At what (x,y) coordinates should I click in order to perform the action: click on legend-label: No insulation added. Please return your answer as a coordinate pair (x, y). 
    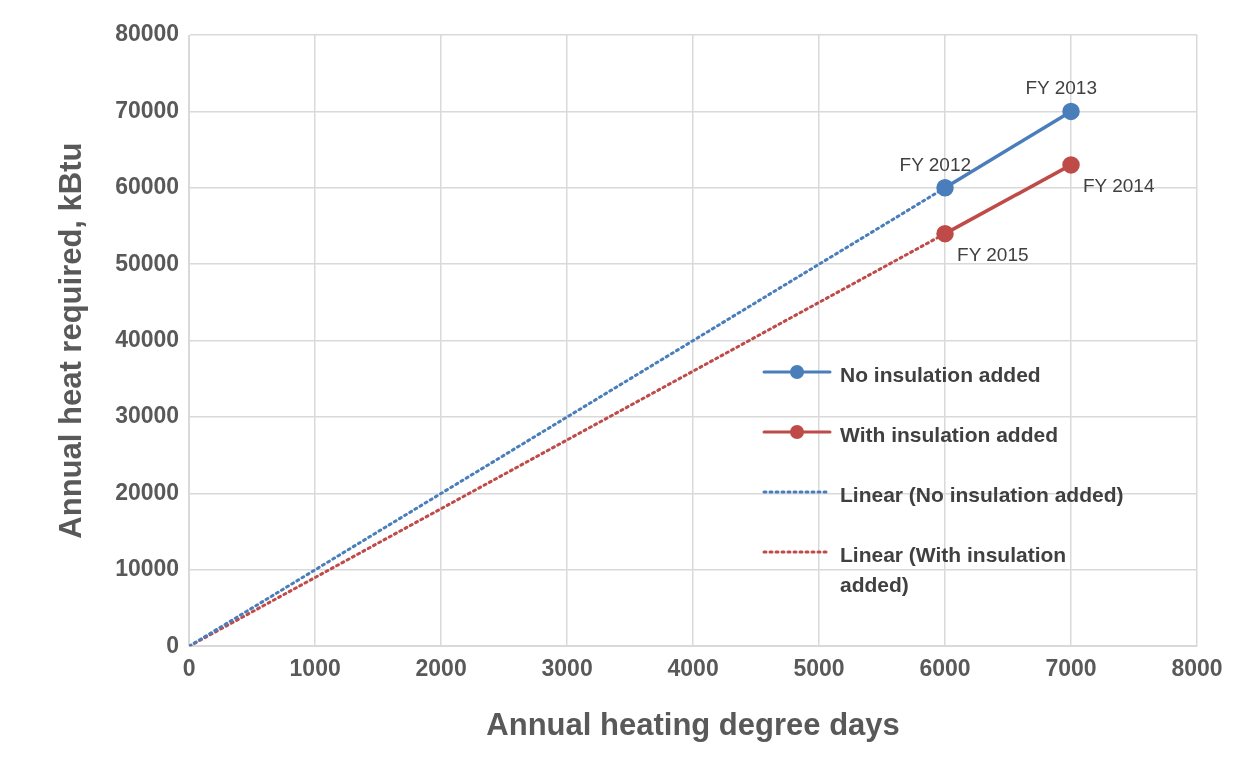
    Looking at the image, I should click on (940, 375).